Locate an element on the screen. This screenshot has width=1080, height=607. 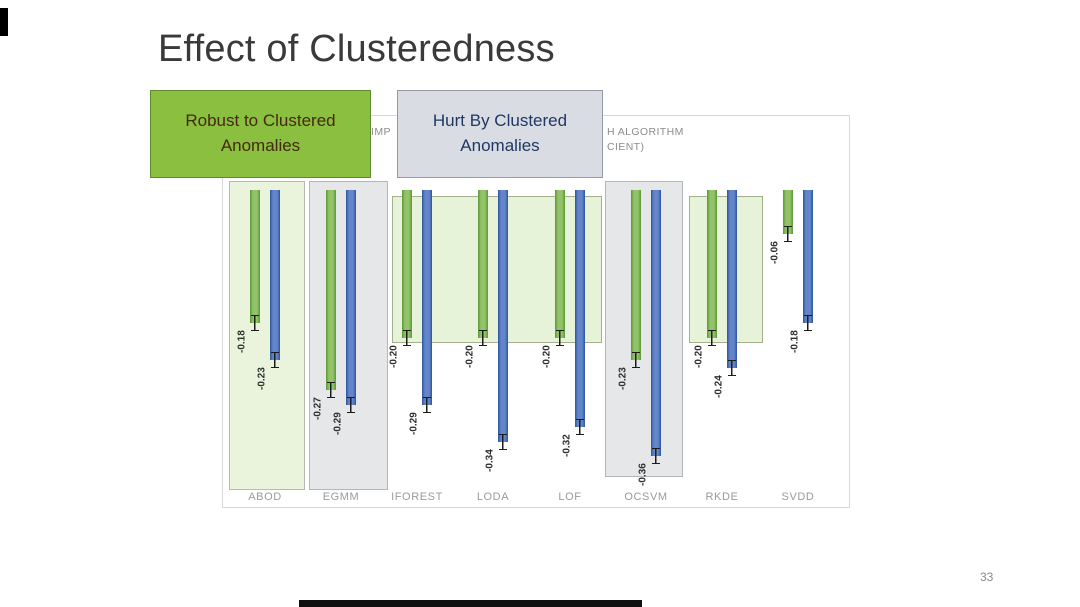
error-bar-loda-blue is located at coordinates (503, 442).